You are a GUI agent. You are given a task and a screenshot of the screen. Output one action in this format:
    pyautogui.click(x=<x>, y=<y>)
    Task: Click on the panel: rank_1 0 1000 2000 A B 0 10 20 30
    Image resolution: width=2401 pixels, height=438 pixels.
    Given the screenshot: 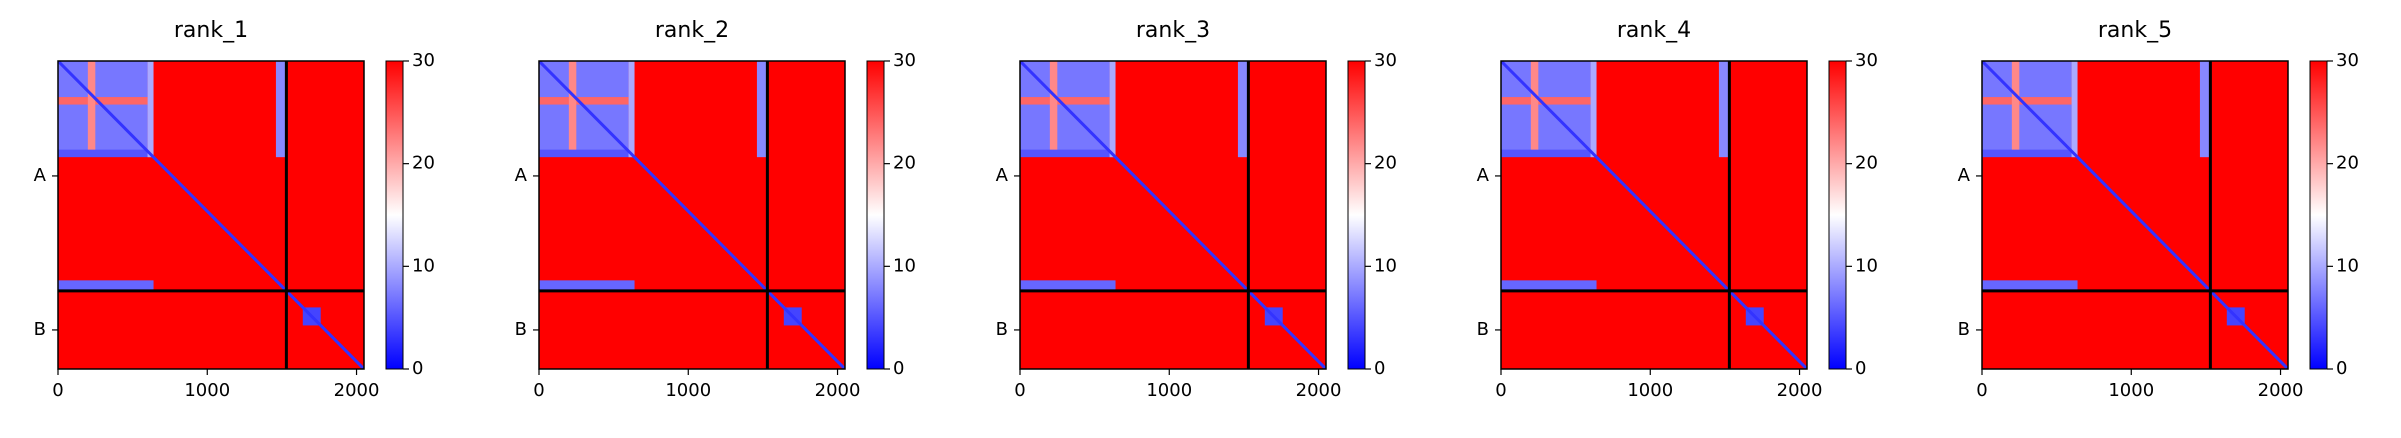 What is the action you would take?
    pyautogui.click(x=234, y=209)
    